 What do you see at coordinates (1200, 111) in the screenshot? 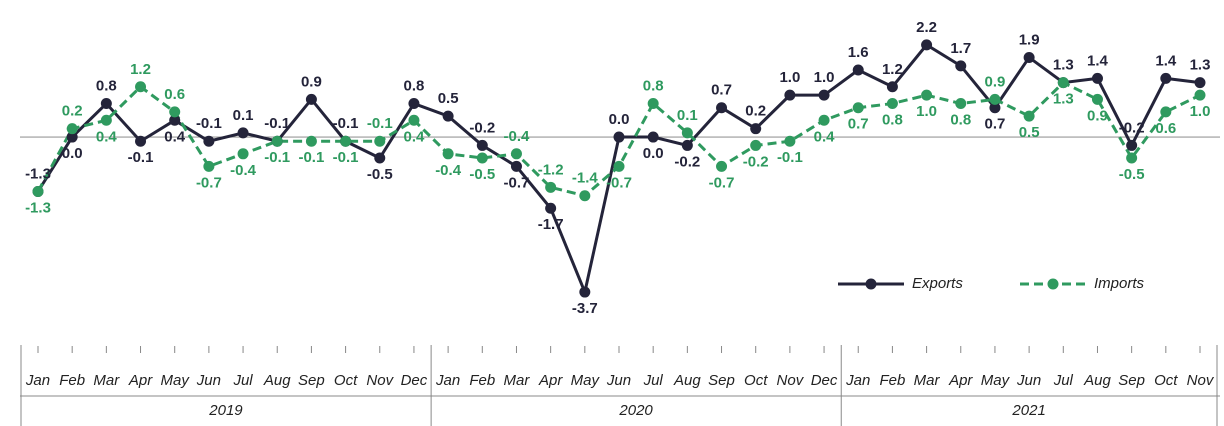
I see `data-label: 1.0` at bounding box center [1200, 111].